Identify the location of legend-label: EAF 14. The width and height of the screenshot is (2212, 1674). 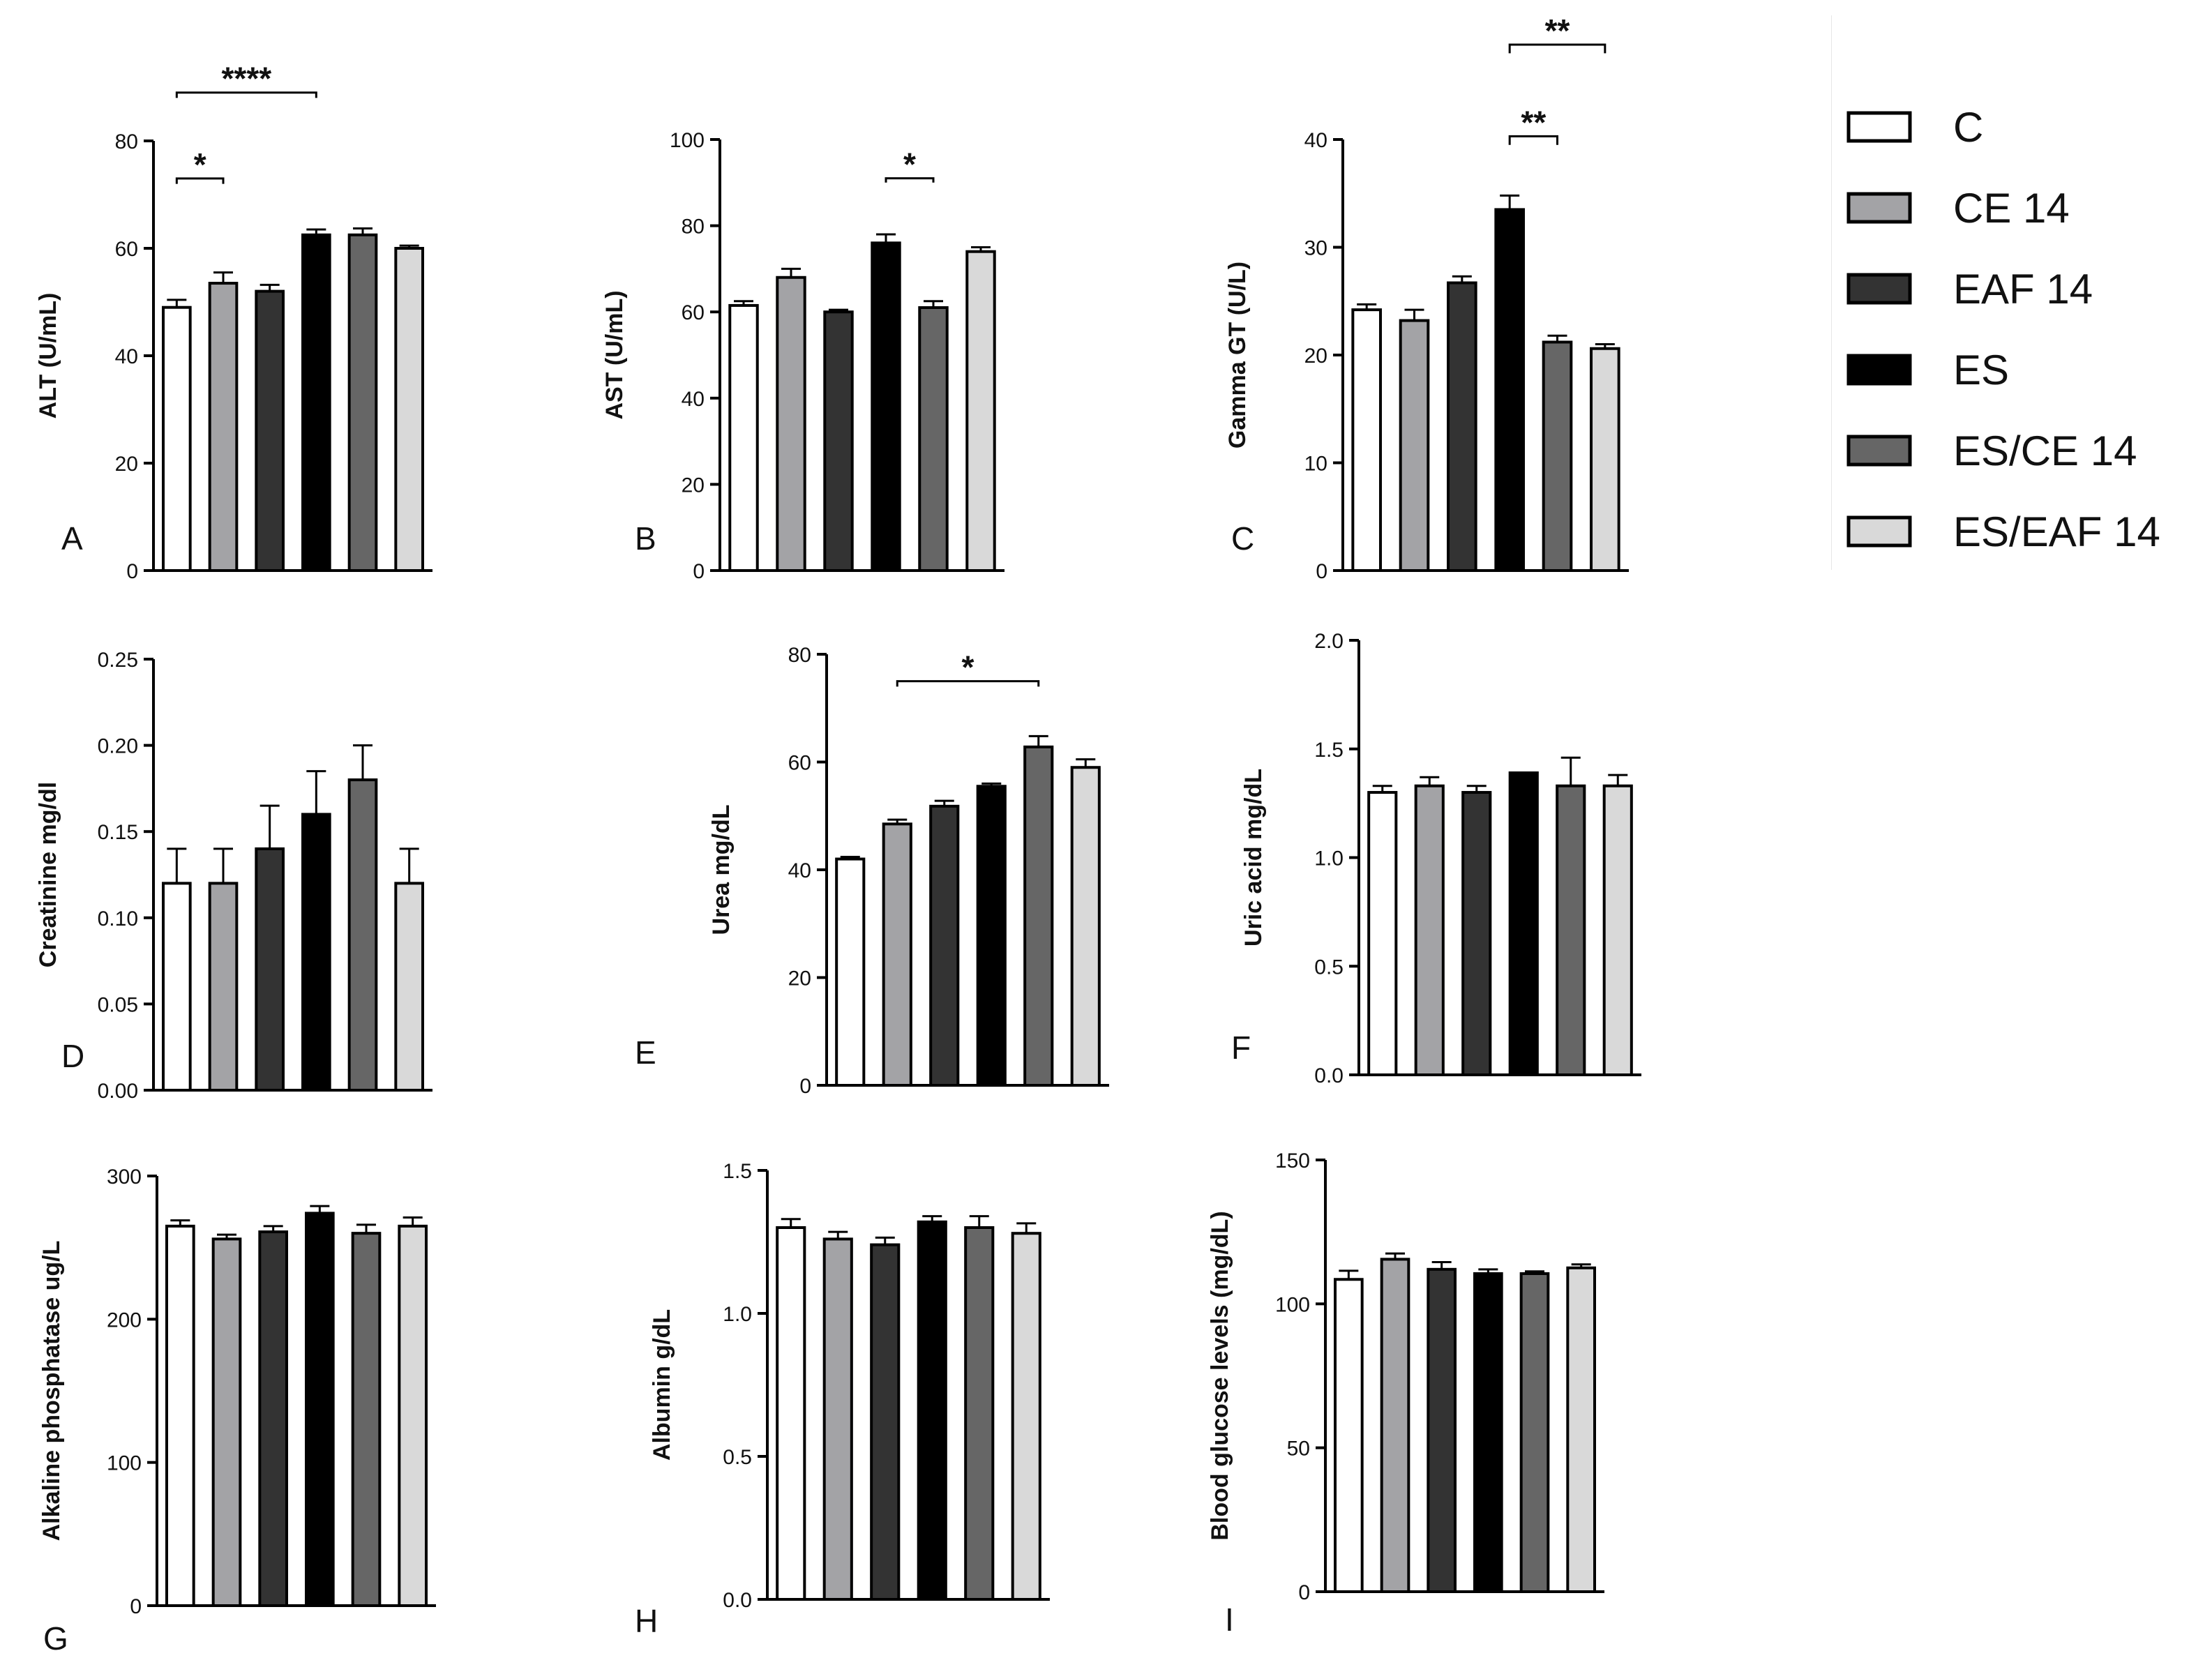
(2023, 289).